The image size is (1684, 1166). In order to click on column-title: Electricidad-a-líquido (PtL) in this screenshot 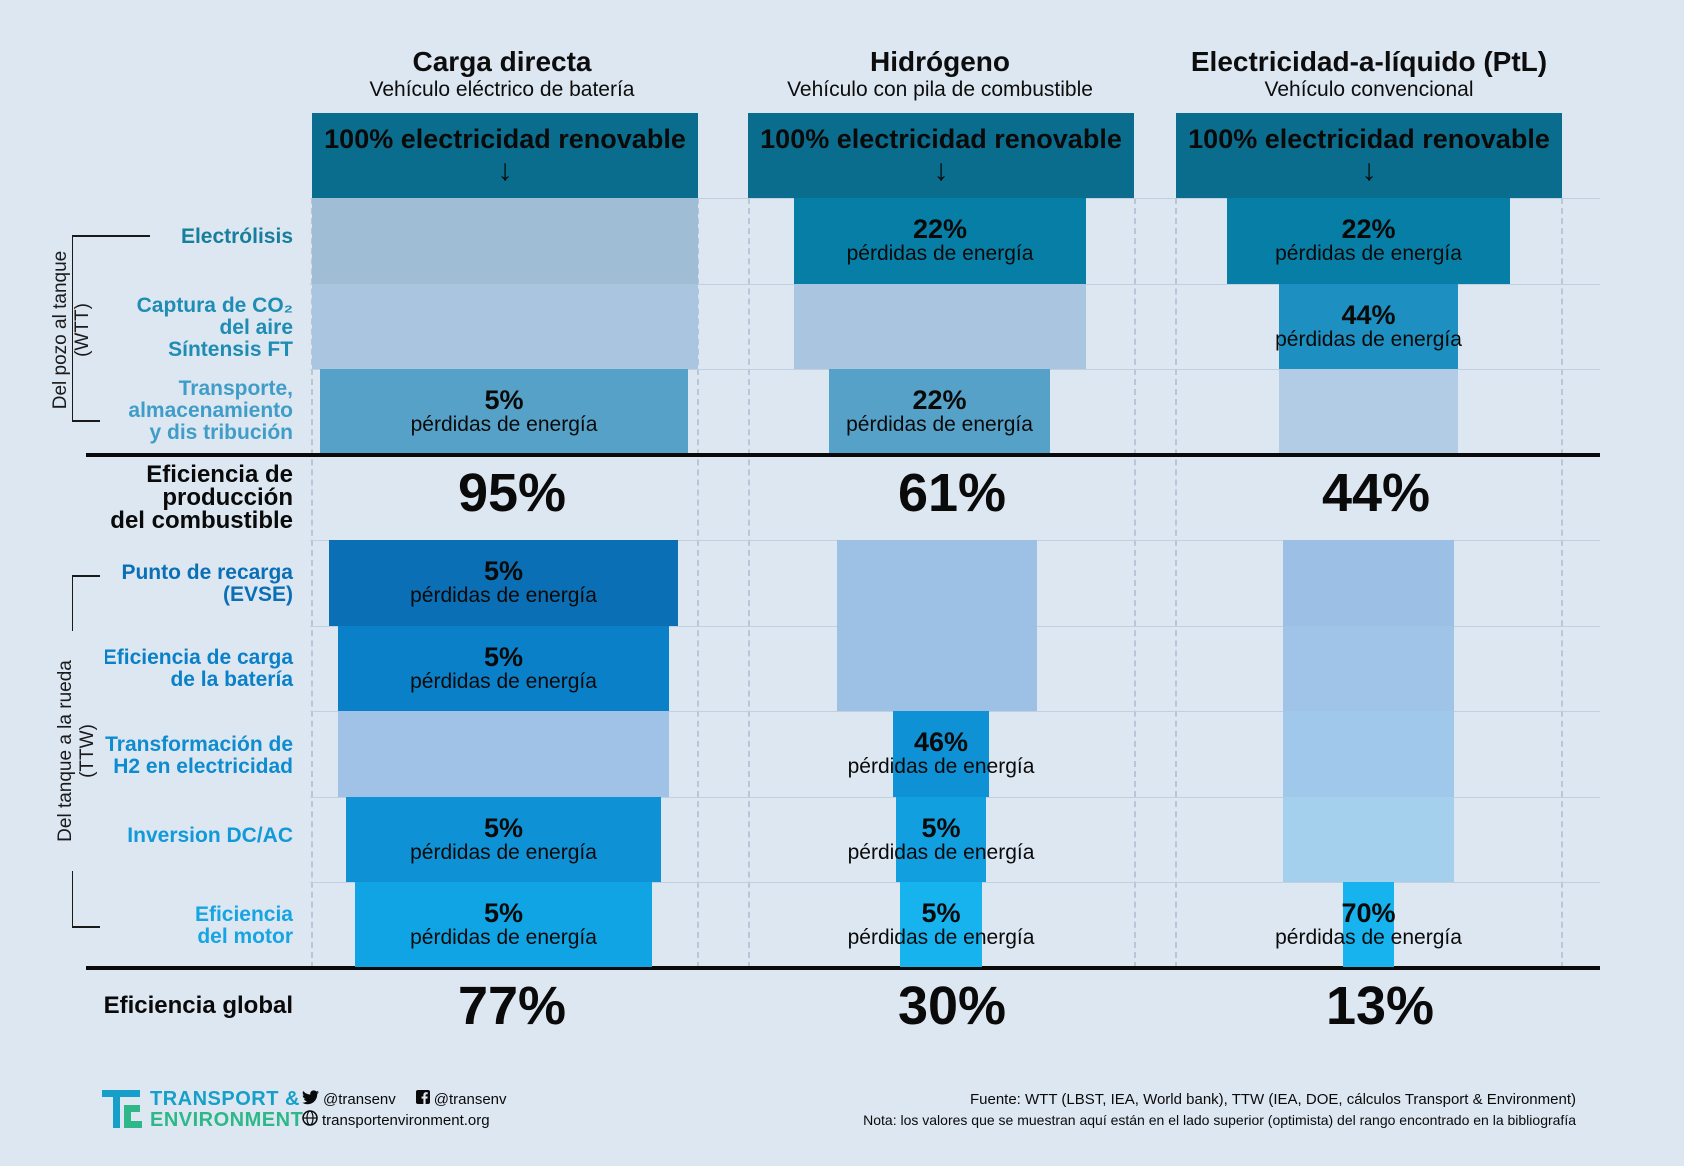, I will do `click(1369, 61)`.